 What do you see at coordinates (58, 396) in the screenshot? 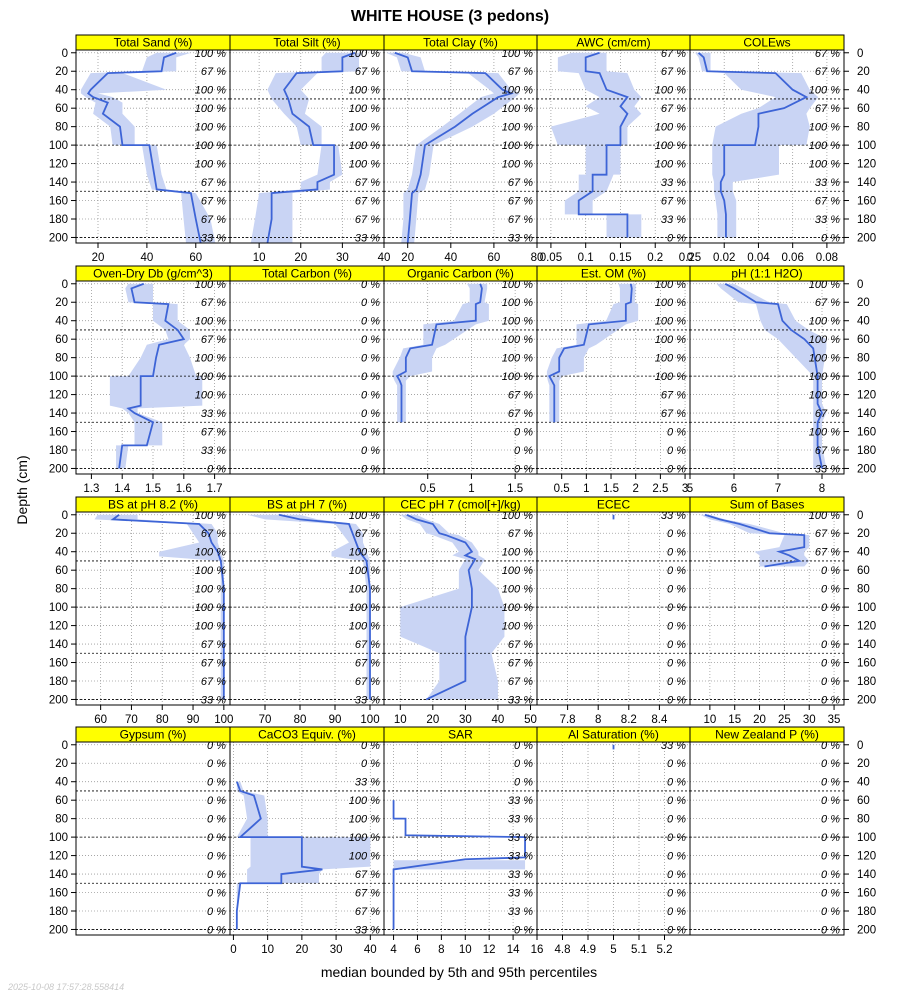
I see `y-tick-label: 120` at bounding box center [58, 396].